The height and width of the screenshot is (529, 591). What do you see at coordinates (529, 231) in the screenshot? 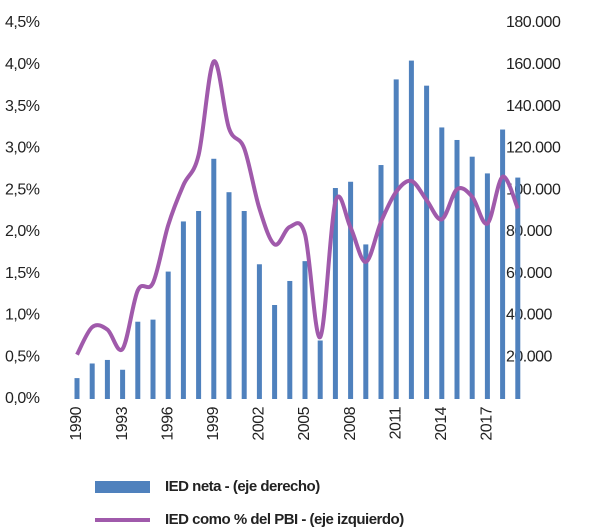
I see `y2-tick-label: 80.000` at bounding box center [529, 231].